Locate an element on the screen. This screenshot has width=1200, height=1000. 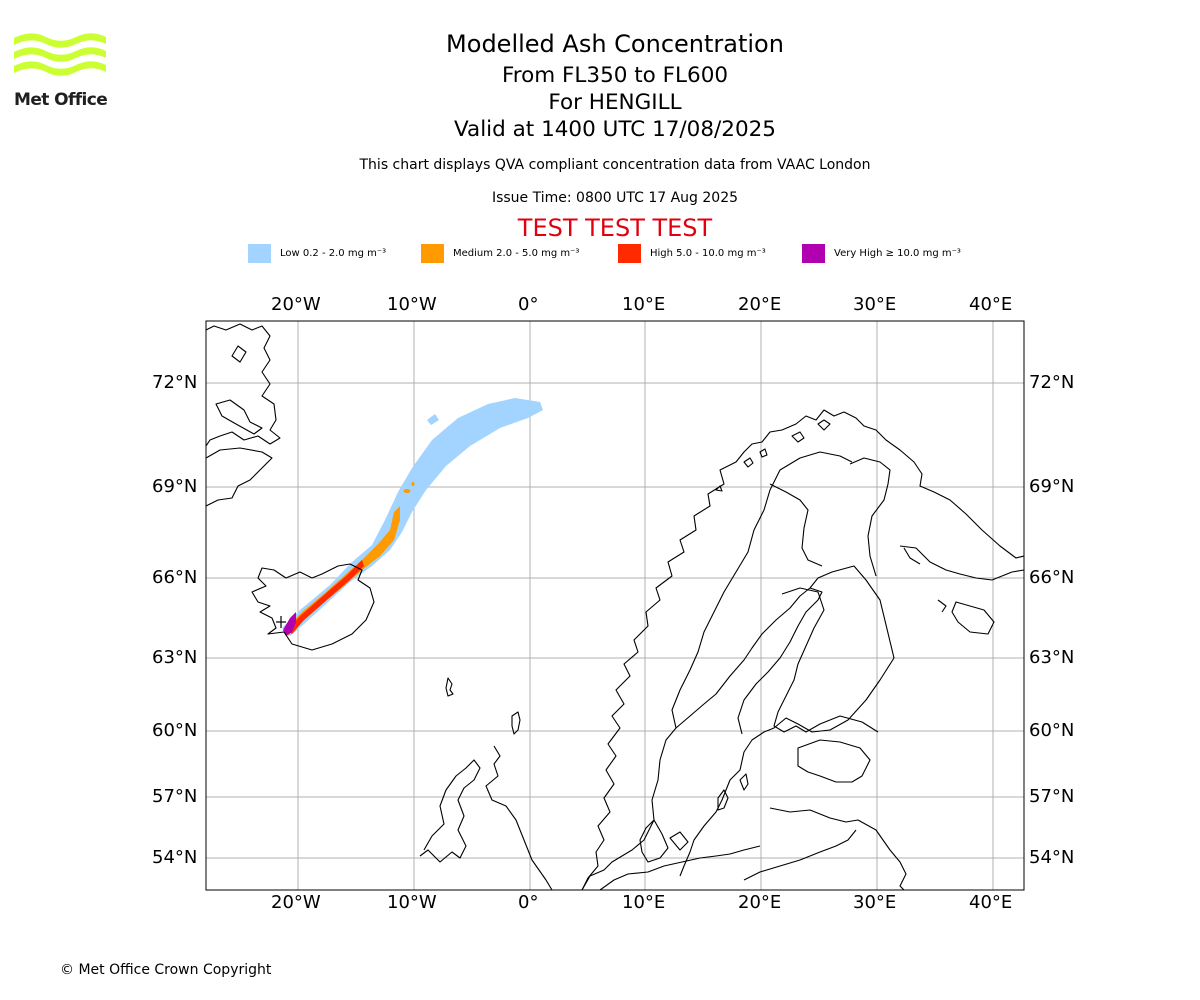
valid-time: Valid at 1400 UTC 17/08/2025 is located at coordinates (614, 129).